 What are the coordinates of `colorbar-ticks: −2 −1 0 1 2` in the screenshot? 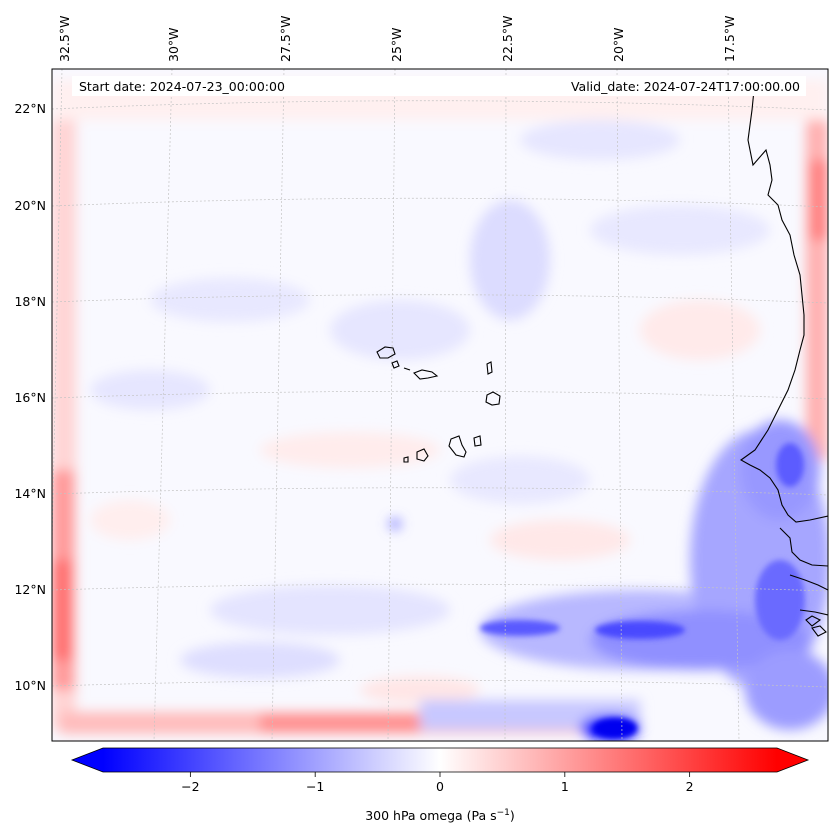 It's located at (437, 783).